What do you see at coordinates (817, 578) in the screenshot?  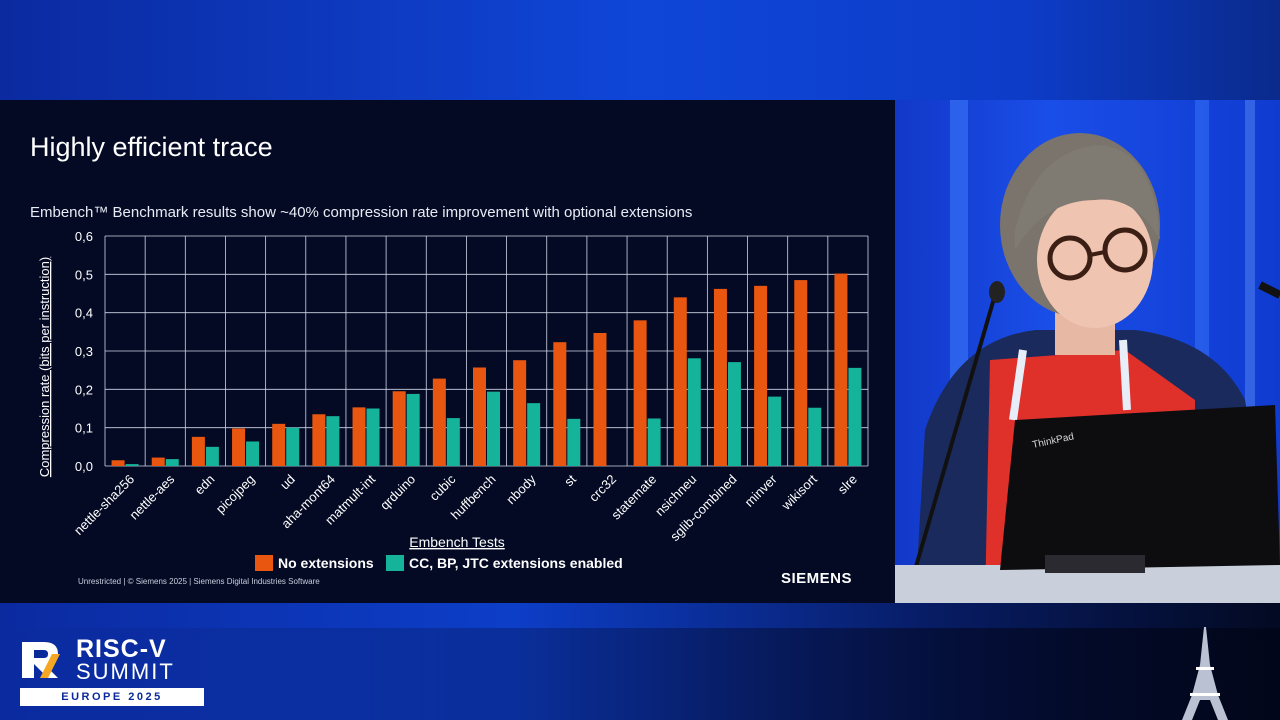 I see `siemens-logo: SIEMENS` at bounding box center [817, 578].